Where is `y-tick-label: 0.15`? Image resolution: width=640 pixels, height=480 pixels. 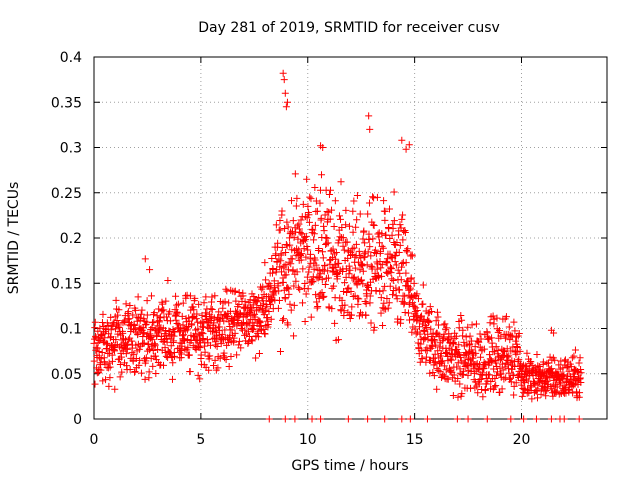
y-tick-label: 0.15 is located at coordinates (66, 284).